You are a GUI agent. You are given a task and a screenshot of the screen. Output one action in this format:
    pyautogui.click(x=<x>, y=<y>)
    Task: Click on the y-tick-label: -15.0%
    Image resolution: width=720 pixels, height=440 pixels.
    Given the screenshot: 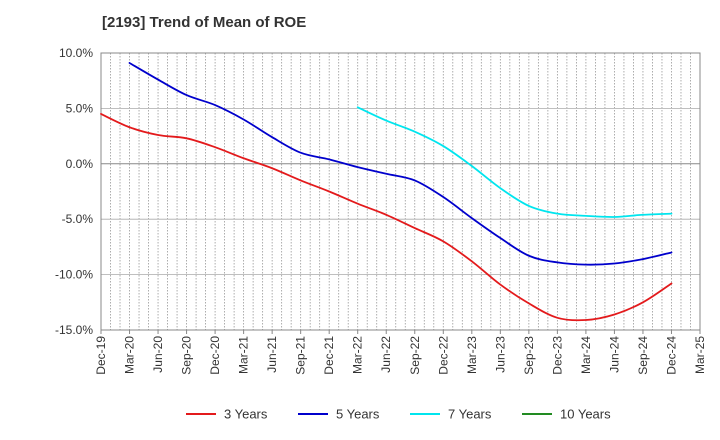 What is the action you would take?
    pyautogui.click(x=74, y=330)
    